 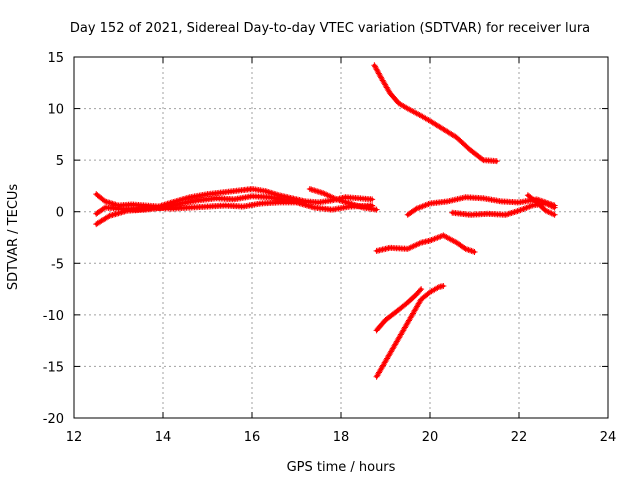 What do you see at coordinates (519, 437) in the screenshot?
I see `x-tick-label: 22` at bounding box center [519, 437].